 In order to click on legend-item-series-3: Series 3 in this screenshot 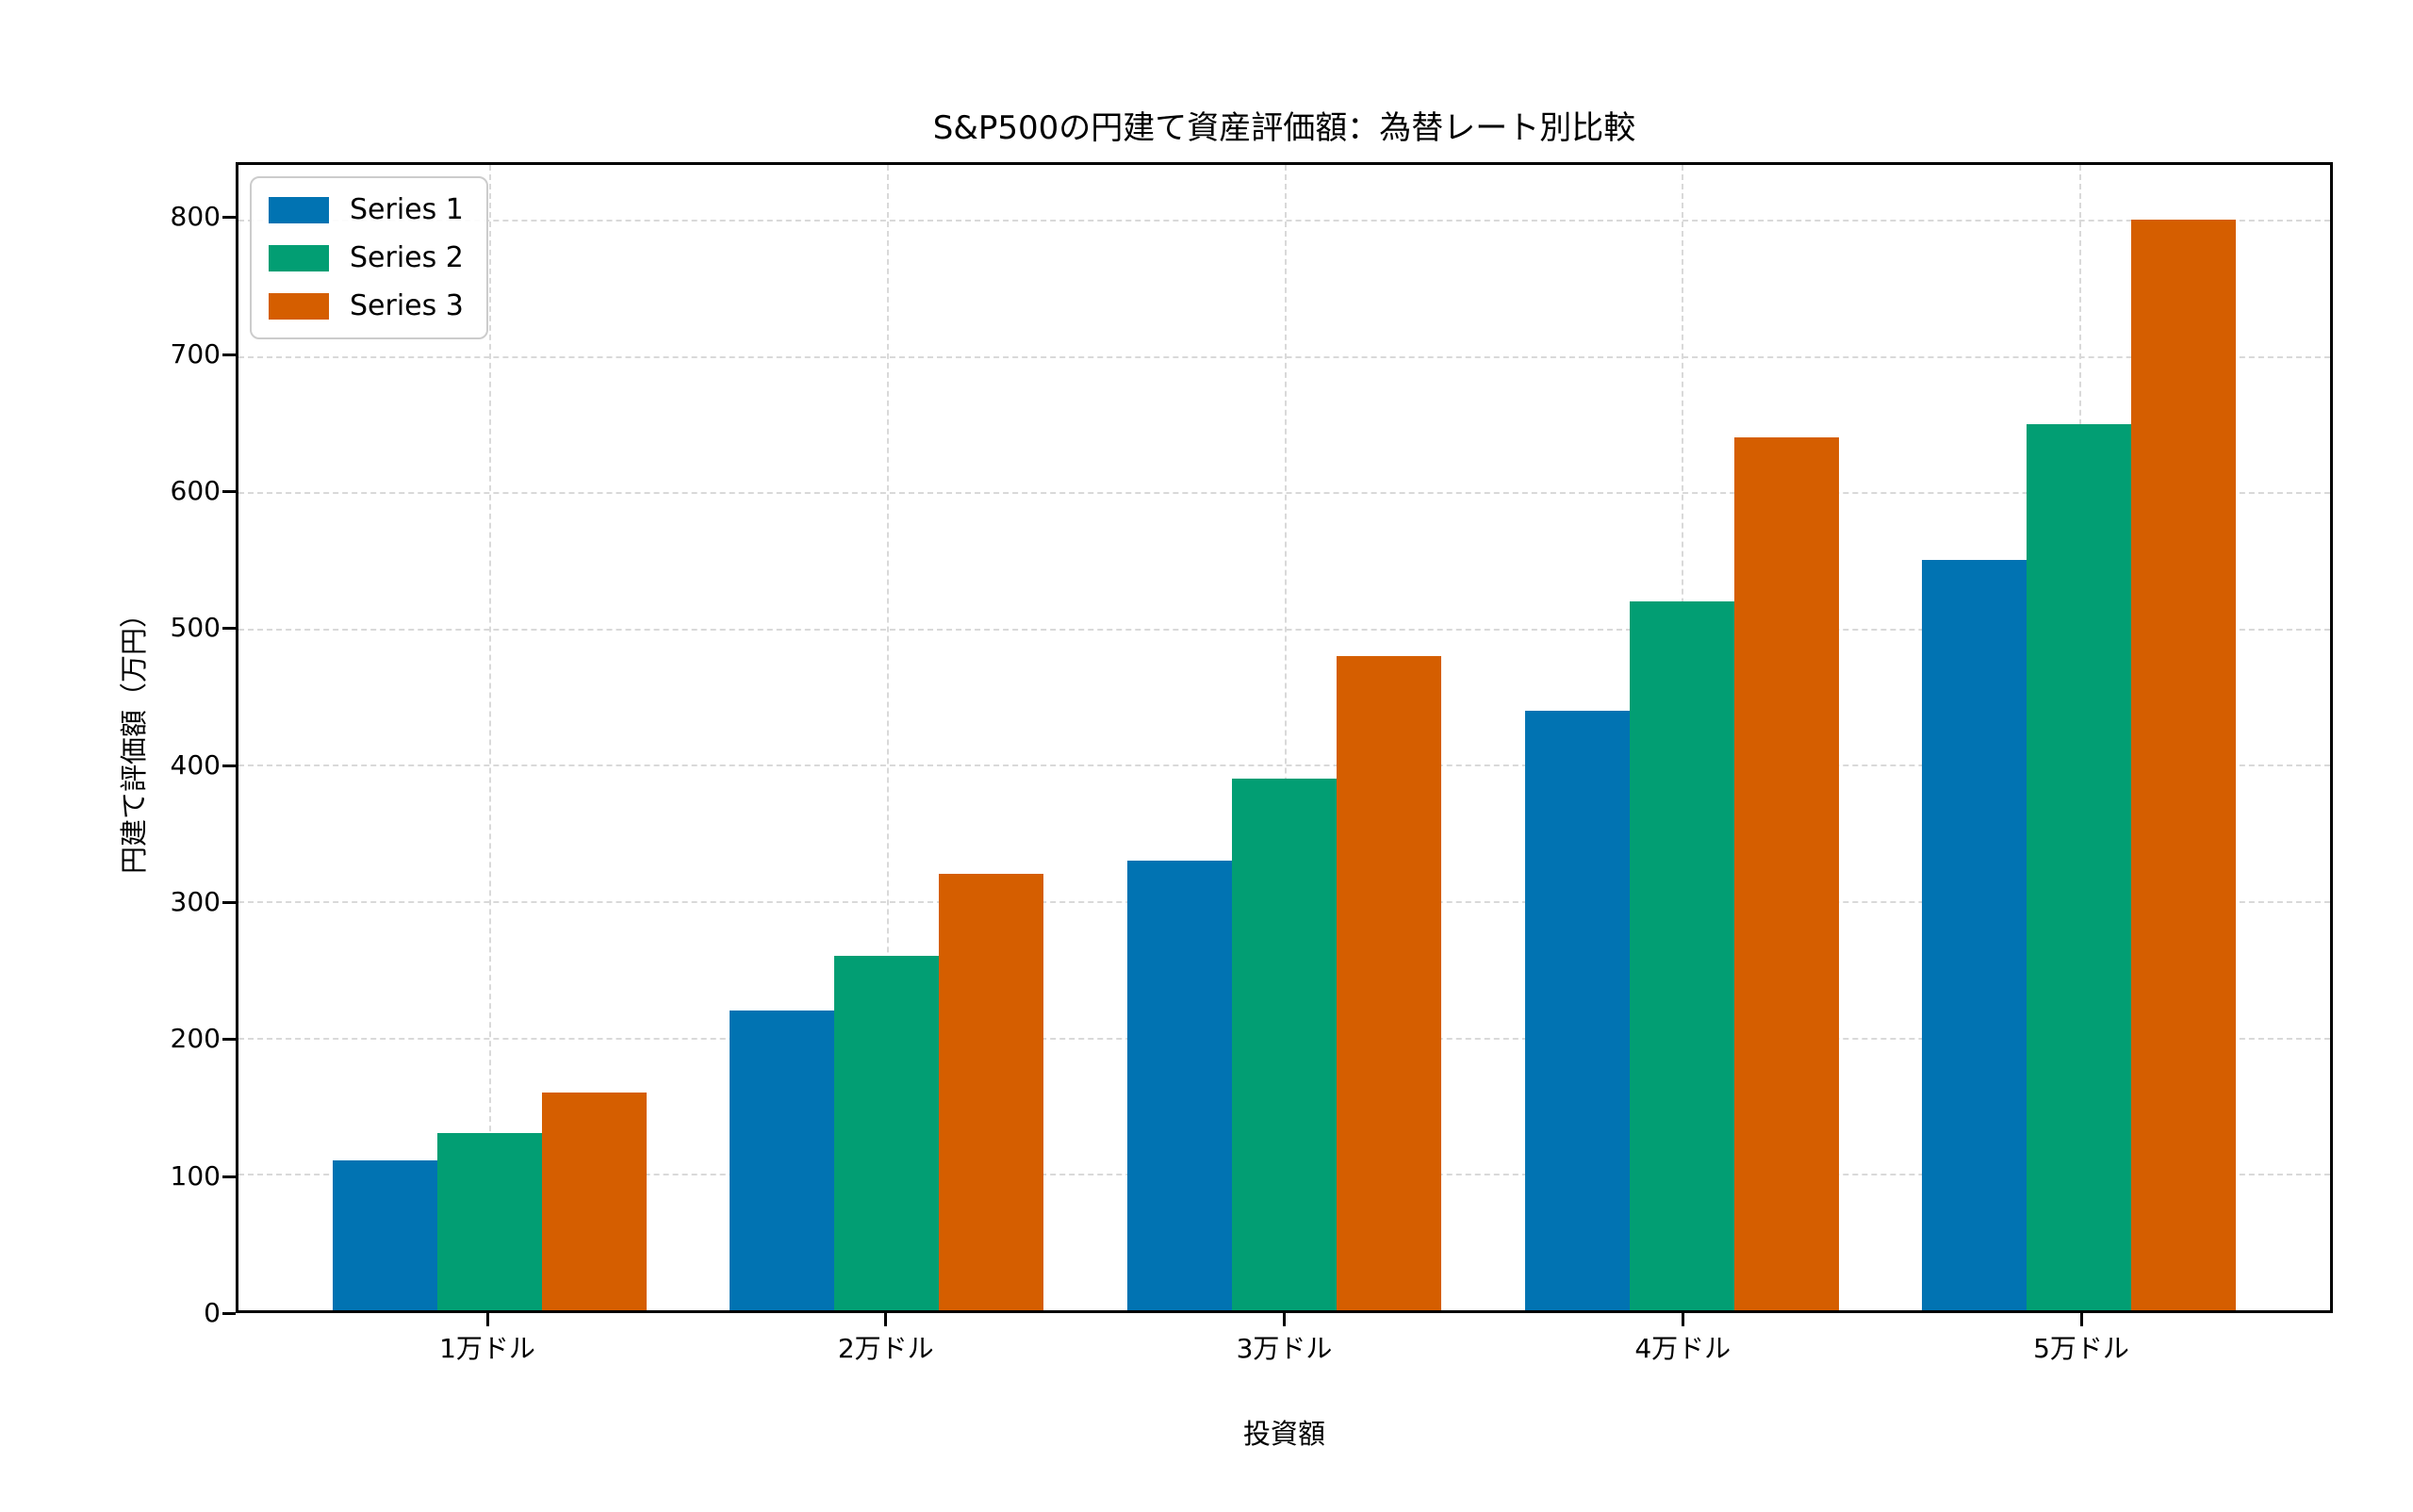, I will do `click(366, 305)`.